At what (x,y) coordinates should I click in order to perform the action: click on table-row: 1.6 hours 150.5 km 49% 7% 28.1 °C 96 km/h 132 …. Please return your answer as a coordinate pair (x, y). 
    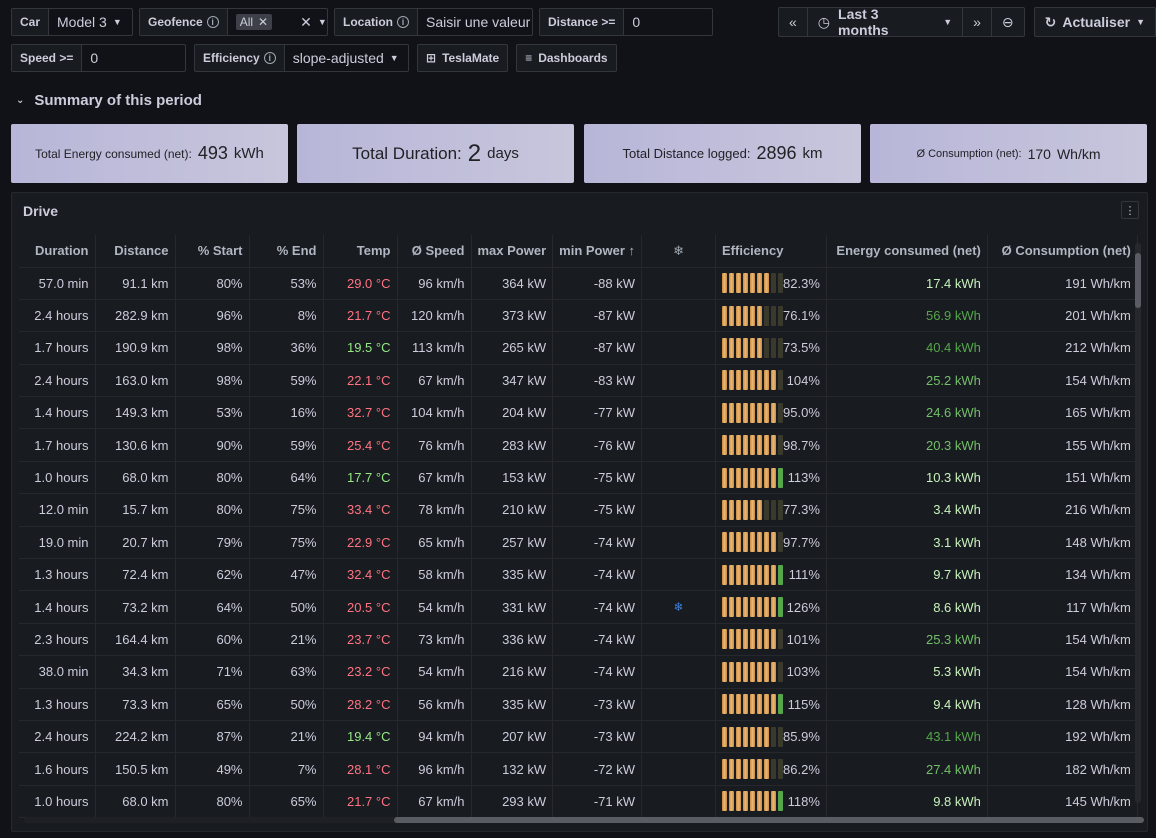
    Looking at the image, I should click on (578, 769).